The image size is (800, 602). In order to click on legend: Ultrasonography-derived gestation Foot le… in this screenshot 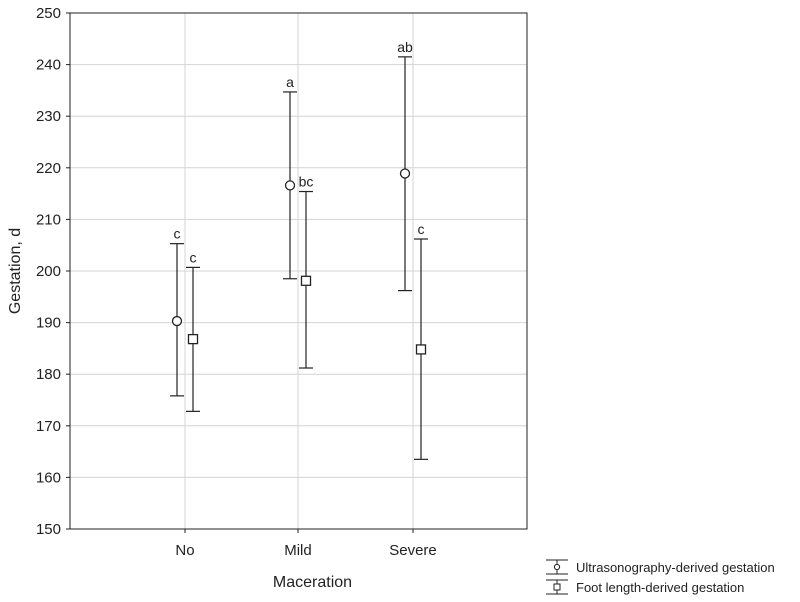, I will do `click(660, 577)`.